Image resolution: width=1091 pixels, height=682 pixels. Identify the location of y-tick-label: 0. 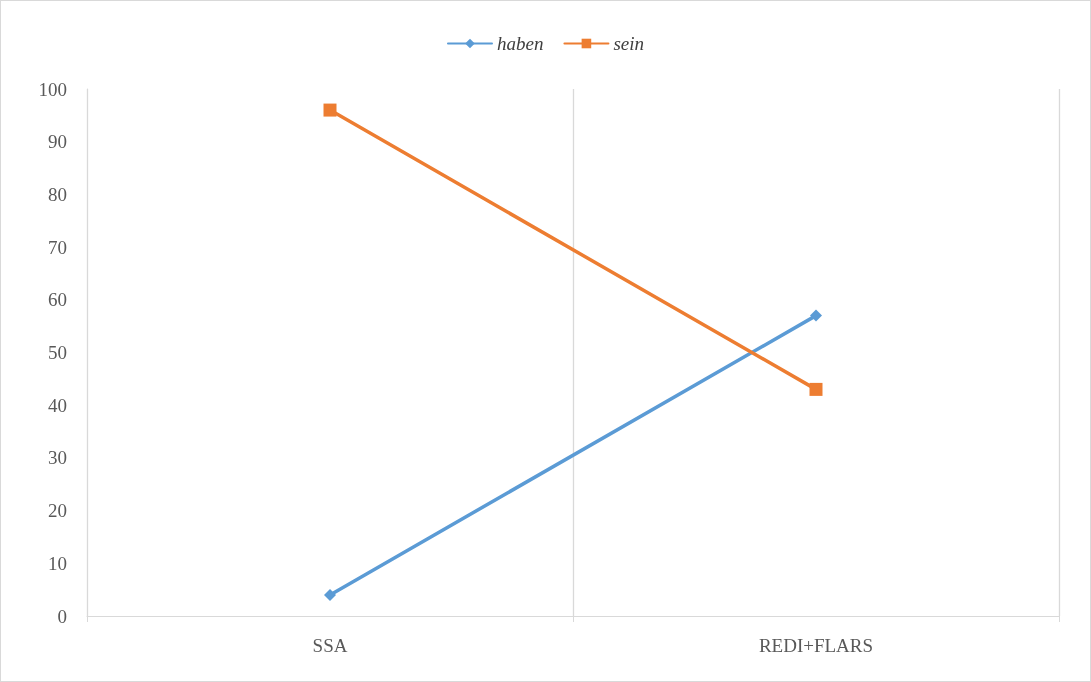
(62, 616).